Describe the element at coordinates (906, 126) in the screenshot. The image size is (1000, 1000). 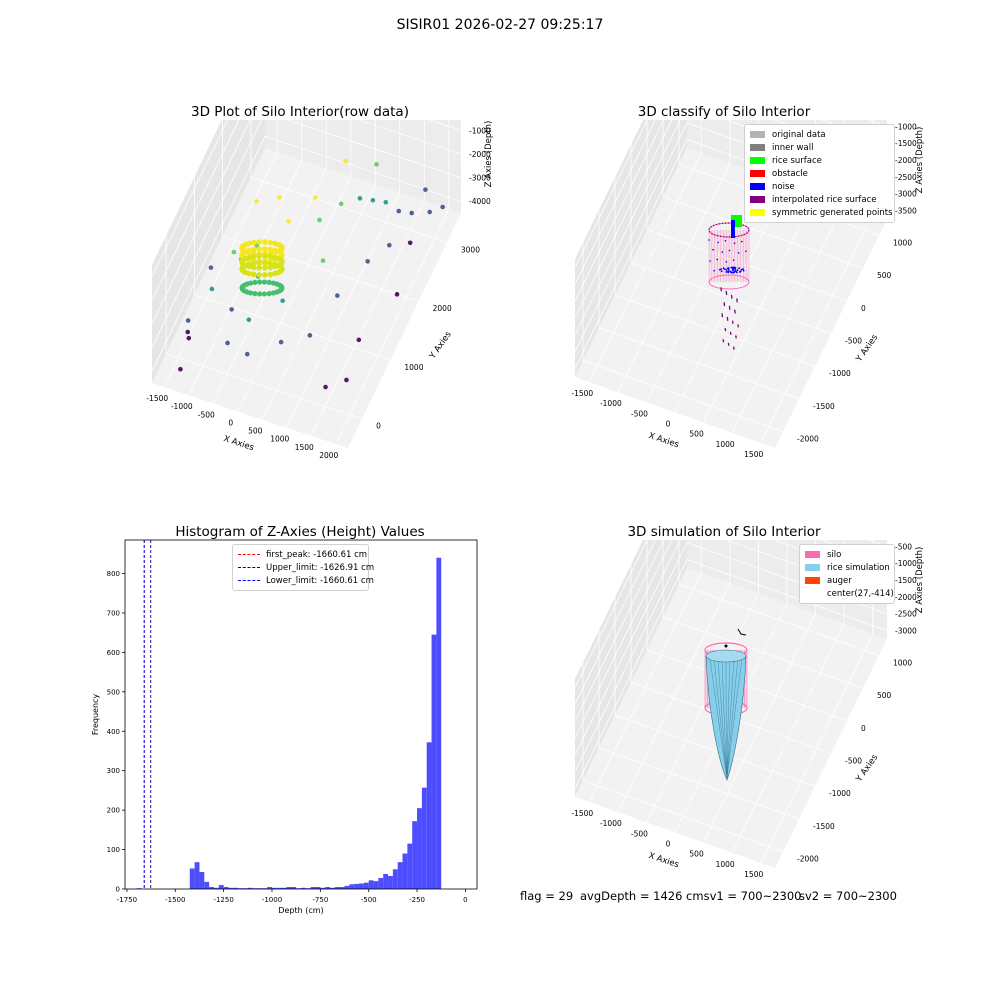
I see `cls-z-tick-label: -1000` at that location.